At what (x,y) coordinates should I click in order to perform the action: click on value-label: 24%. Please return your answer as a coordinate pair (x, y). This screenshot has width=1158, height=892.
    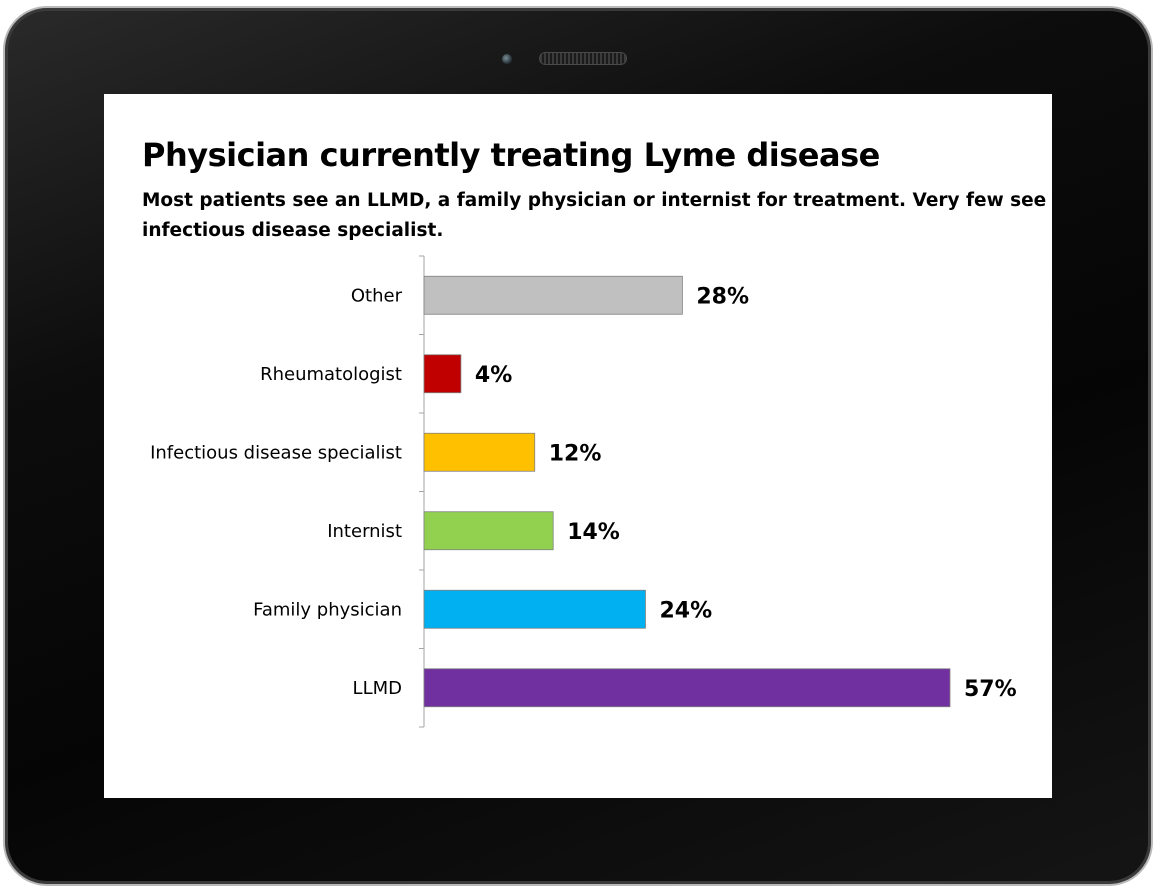
    Looking at the image, I should click on (685, 610).